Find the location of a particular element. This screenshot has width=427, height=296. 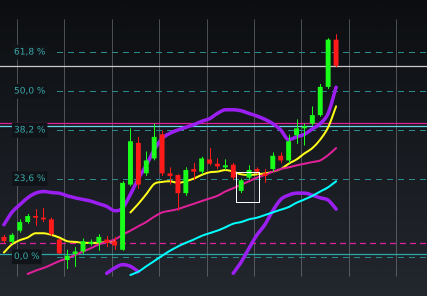

y-tick-label: 61,8 % is located at coordinates (30, 53).